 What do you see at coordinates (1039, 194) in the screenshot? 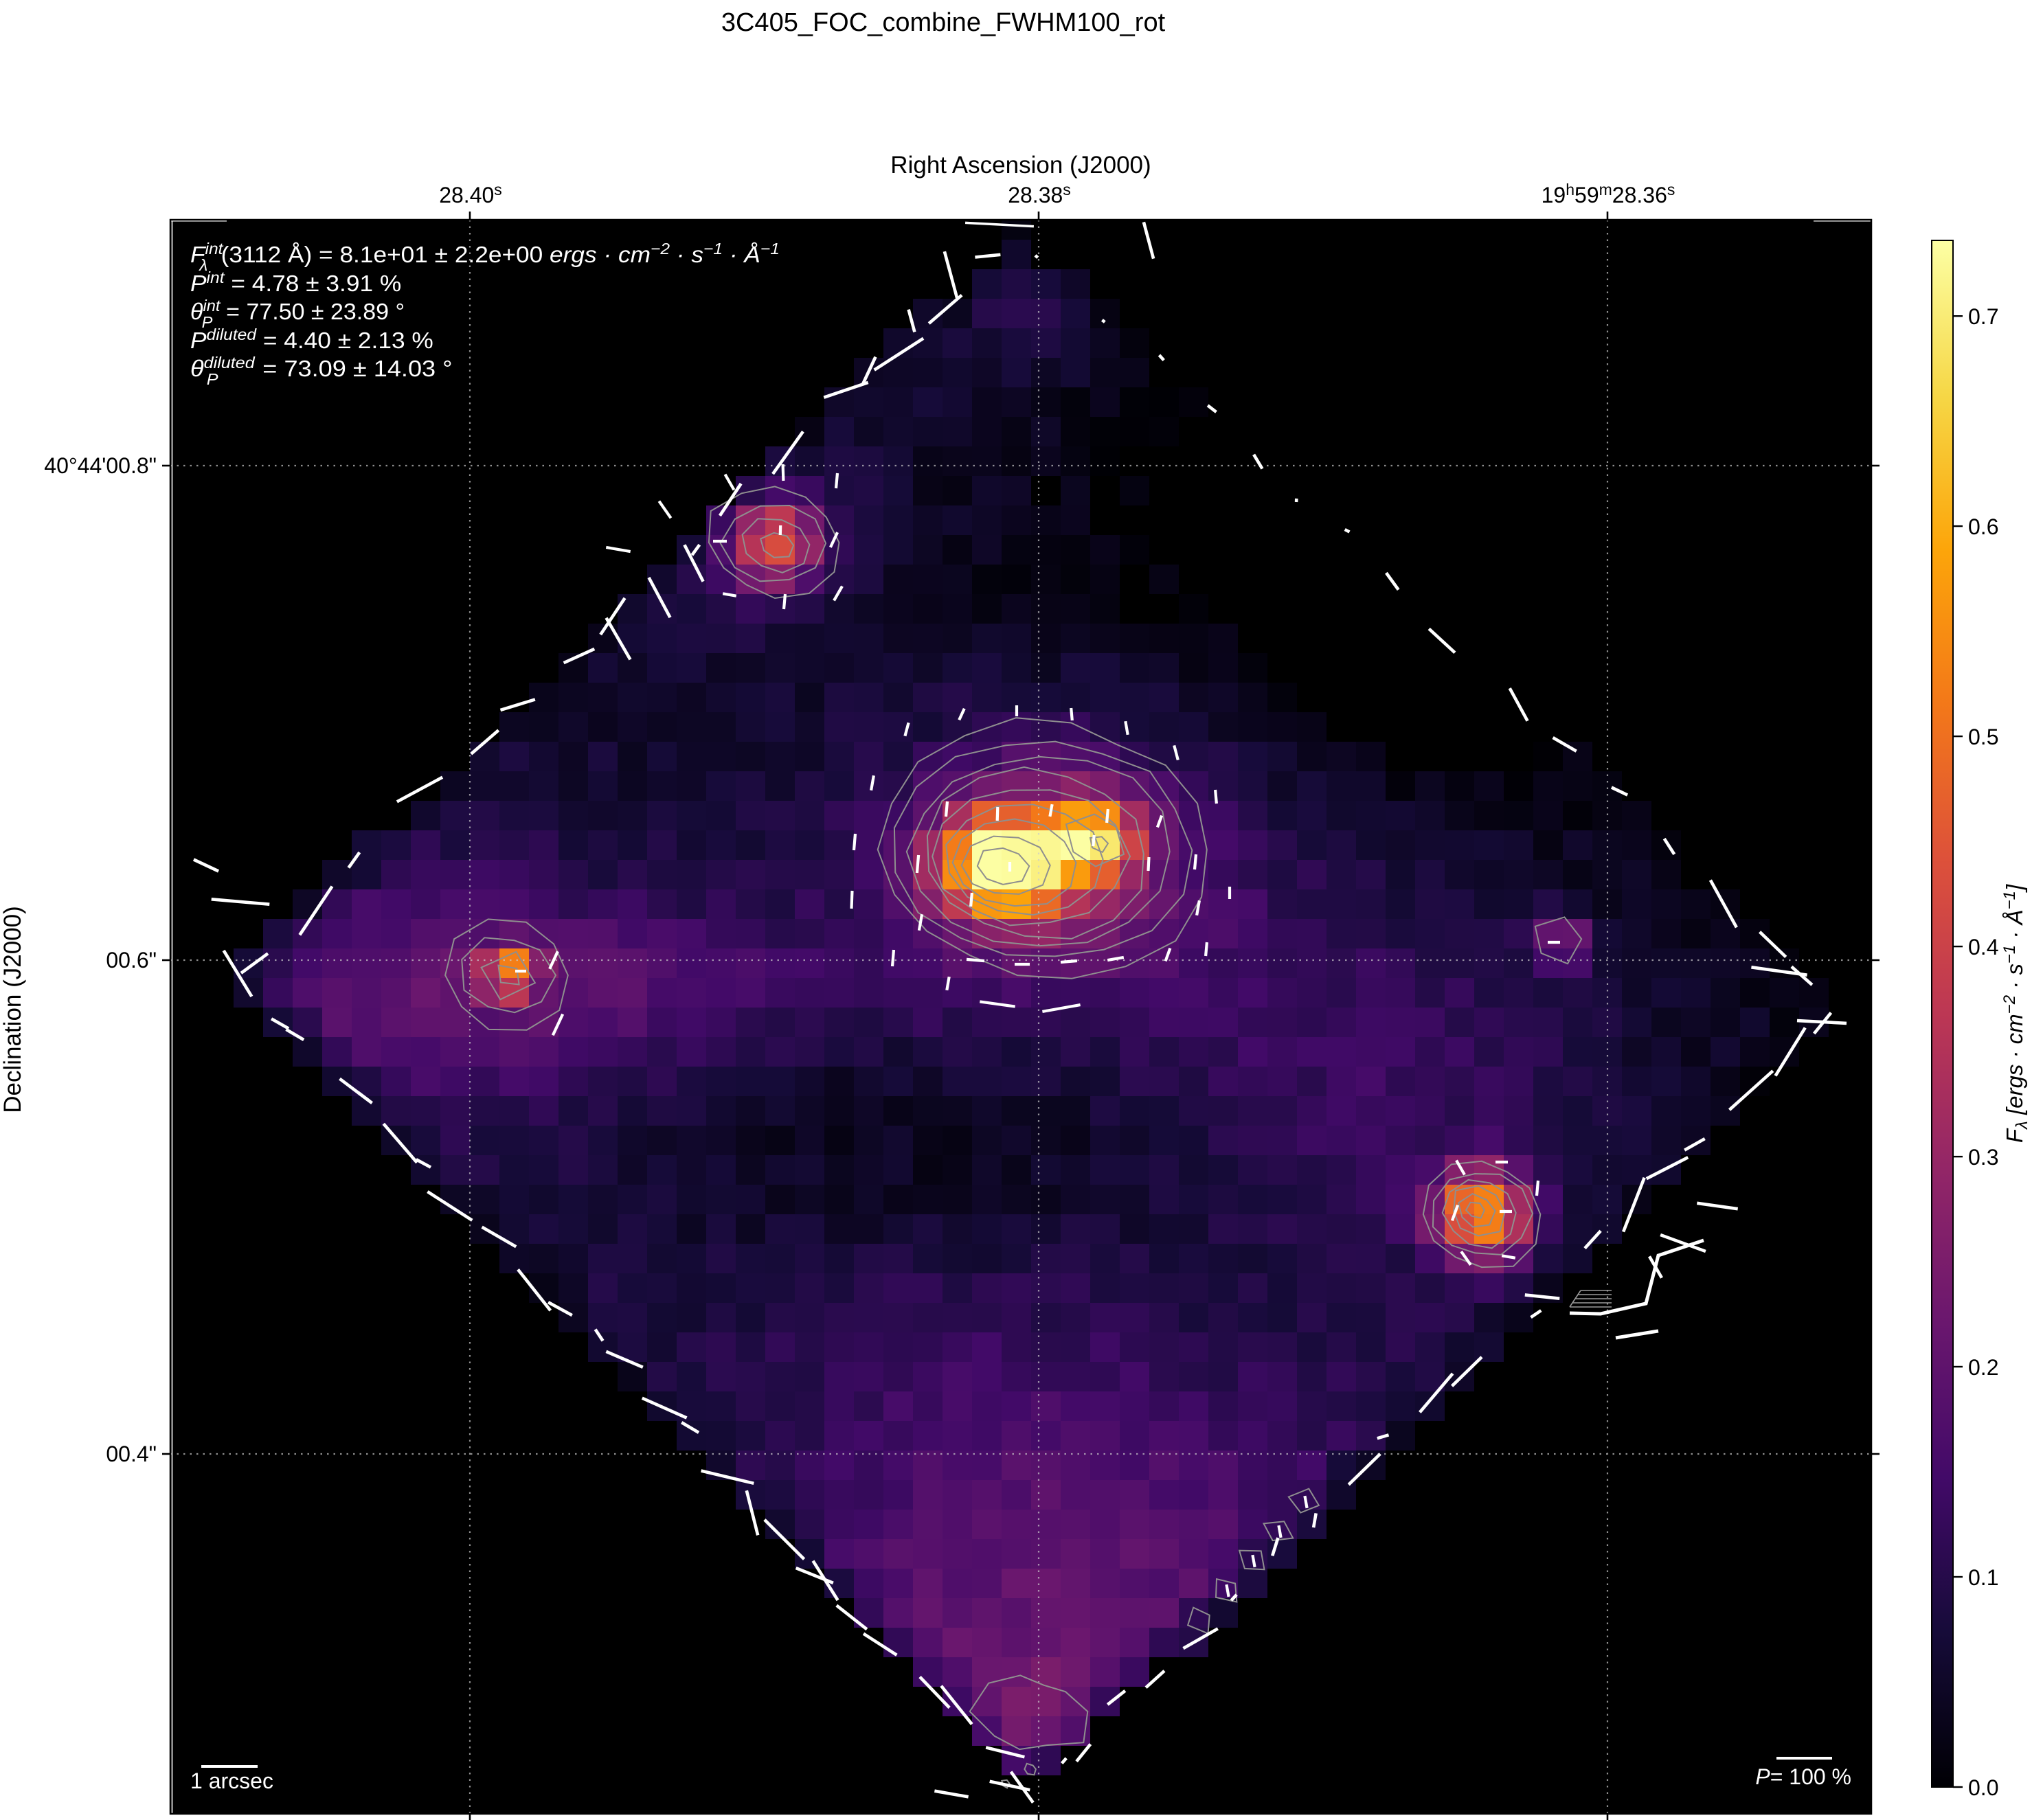
I see `svg-text: 28.38s​` at bounding box center [1039, 194].